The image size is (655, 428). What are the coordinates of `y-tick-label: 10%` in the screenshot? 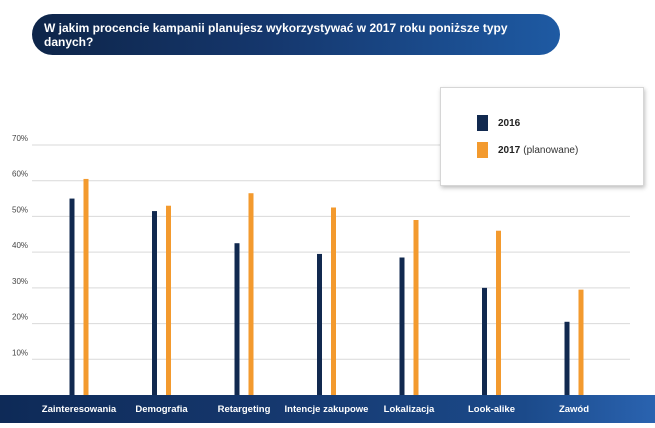 It's located at (20, 352).